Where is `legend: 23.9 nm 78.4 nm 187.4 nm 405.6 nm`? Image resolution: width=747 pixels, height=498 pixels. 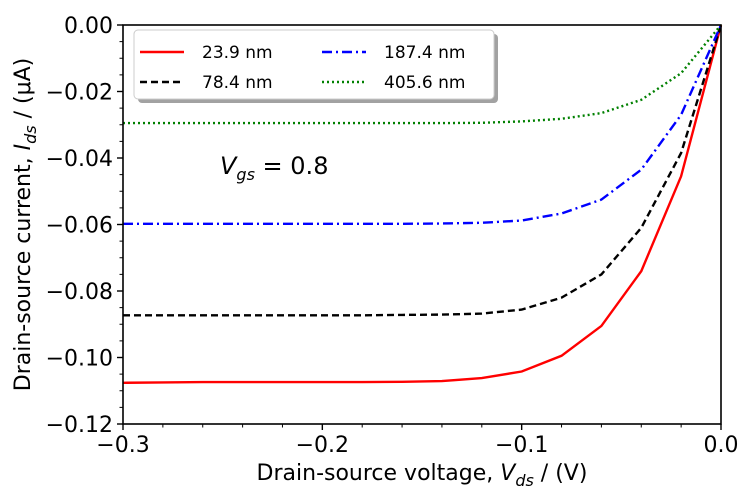
legend: 23.9 nm 78.4 nm 187.4 nm 405.6 nm is located at coordinates (315, 66).